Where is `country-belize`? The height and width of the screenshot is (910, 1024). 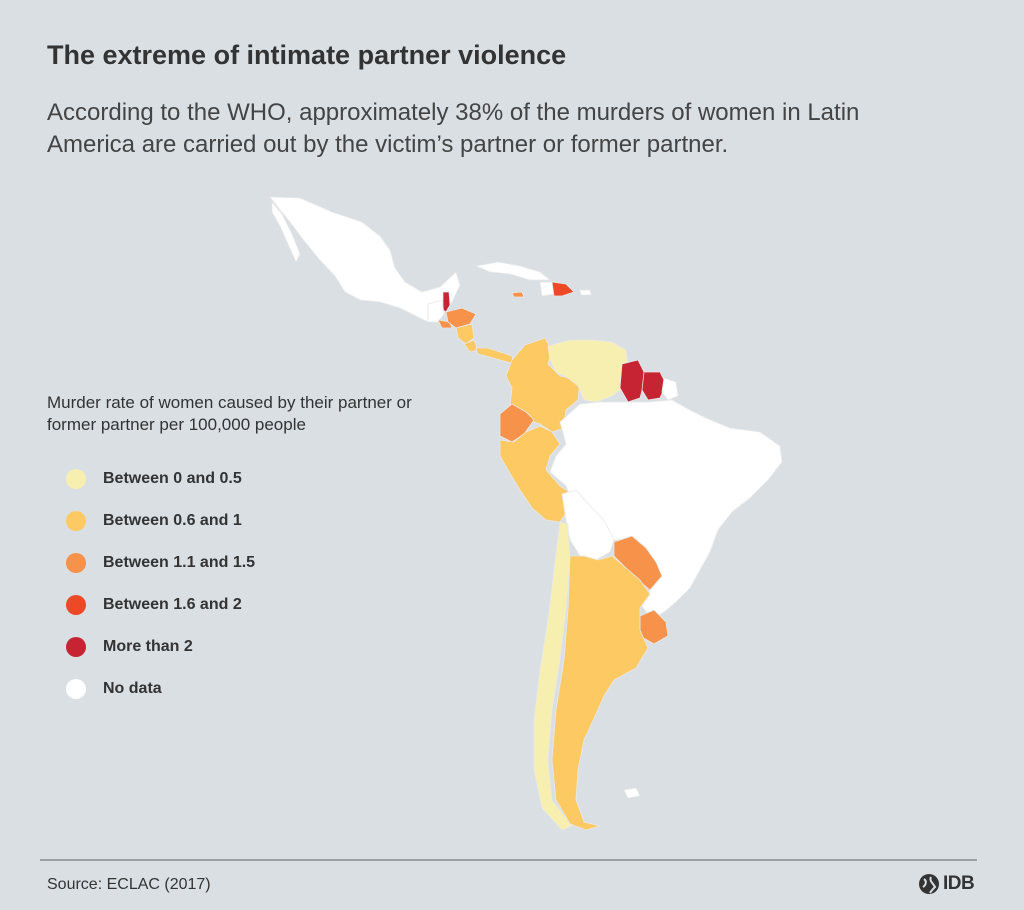 country-belize is located at coordinates (446, 302).